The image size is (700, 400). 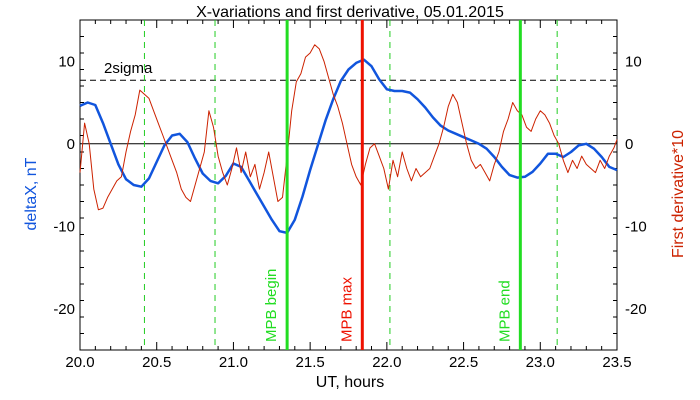 I want to click on left-y-tick-label: -20, so click(x=64, y=309).